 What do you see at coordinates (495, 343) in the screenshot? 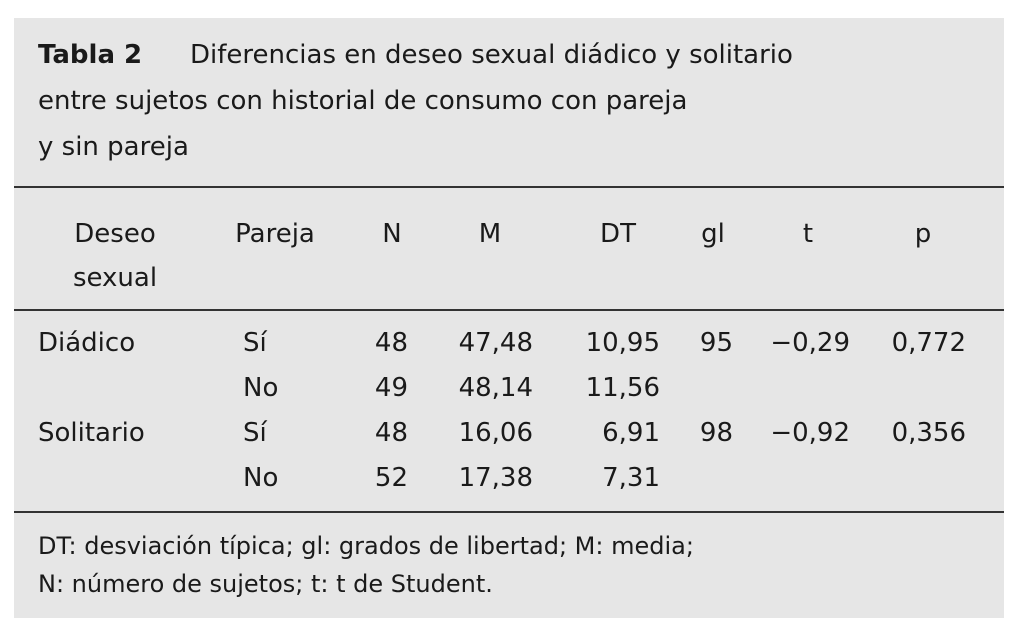
I see `cell: 47,48` at bounding box center [495, 343].